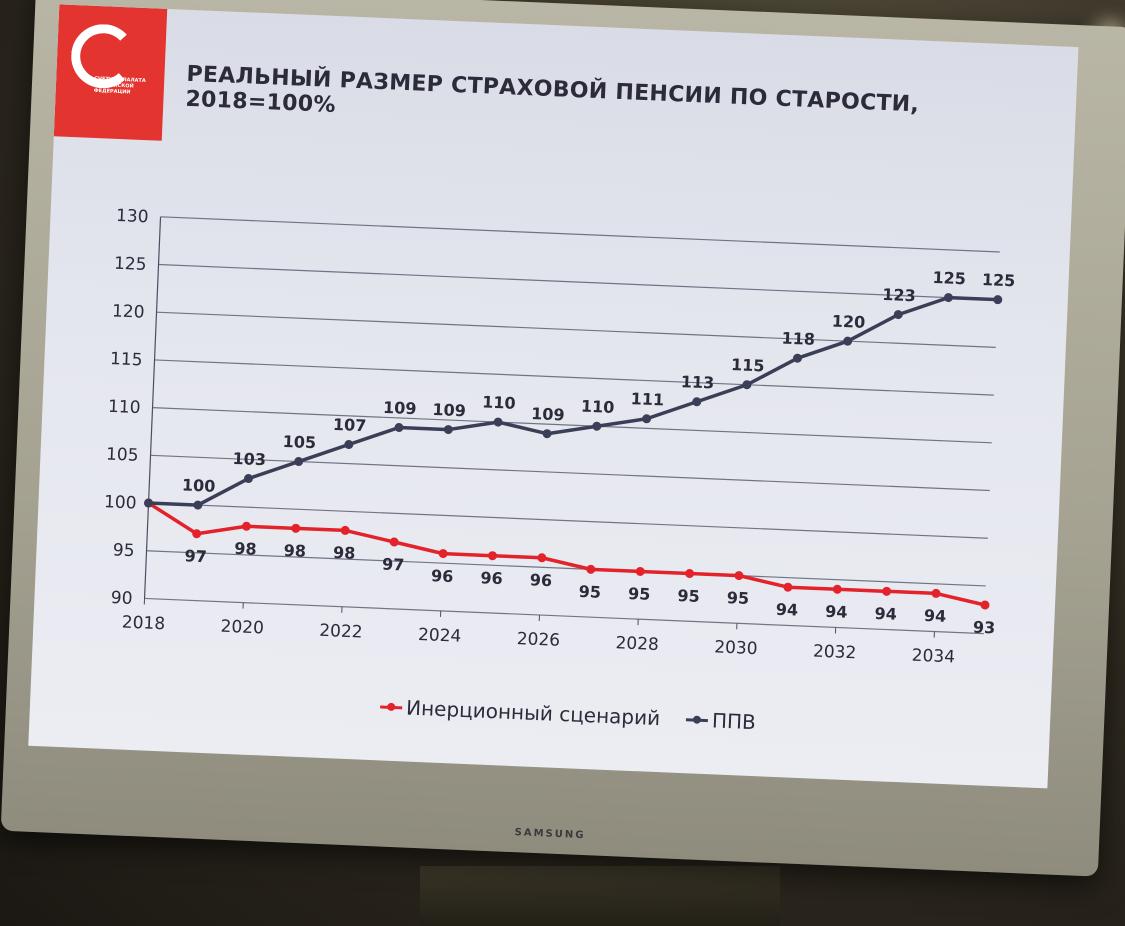  I want to click on data-label: 115, so click(748, 365).